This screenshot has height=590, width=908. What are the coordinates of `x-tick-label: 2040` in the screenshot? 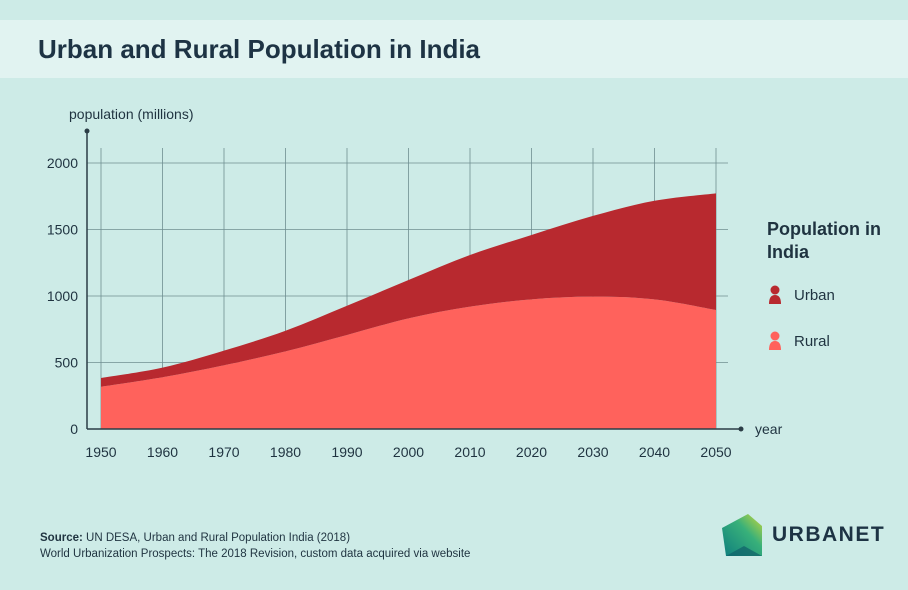 It's located at (654, 452).